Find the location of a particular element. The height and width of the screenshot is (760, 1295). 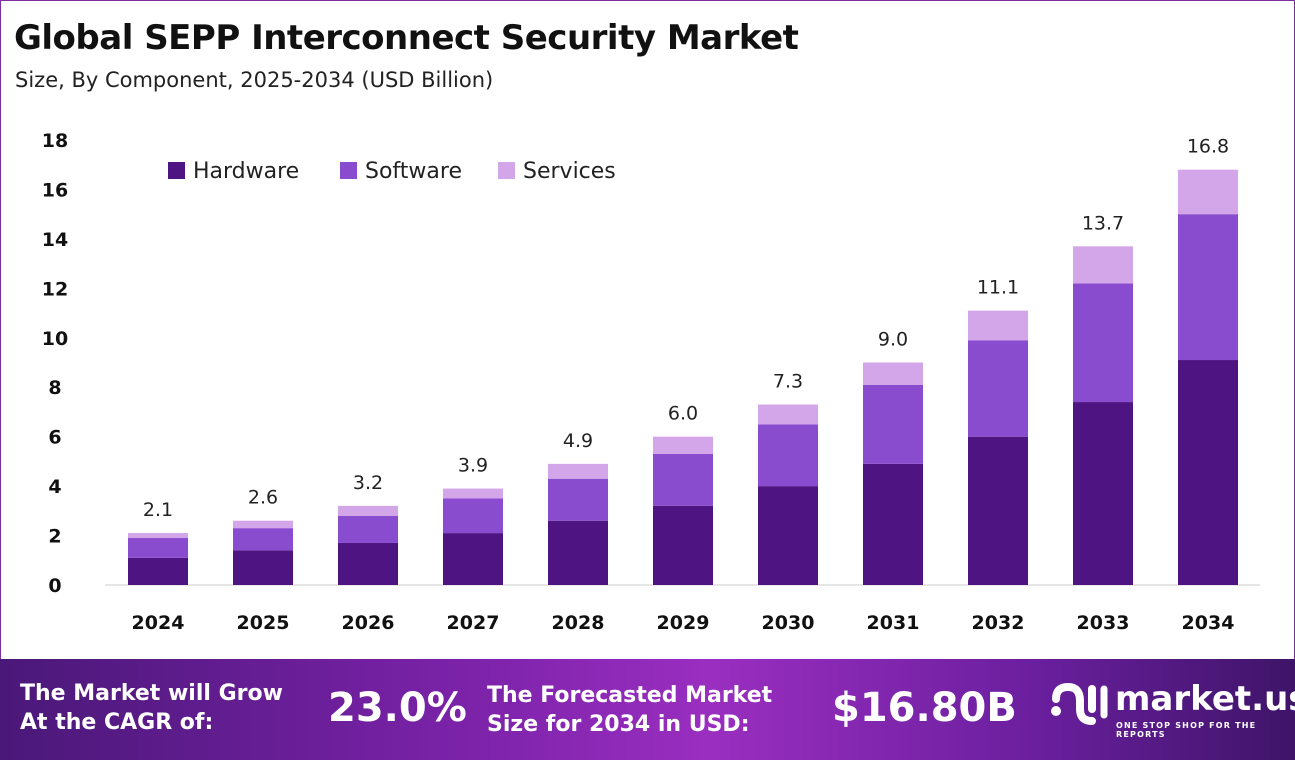

total-label: 2.1 is located at coordinates (158, 510).